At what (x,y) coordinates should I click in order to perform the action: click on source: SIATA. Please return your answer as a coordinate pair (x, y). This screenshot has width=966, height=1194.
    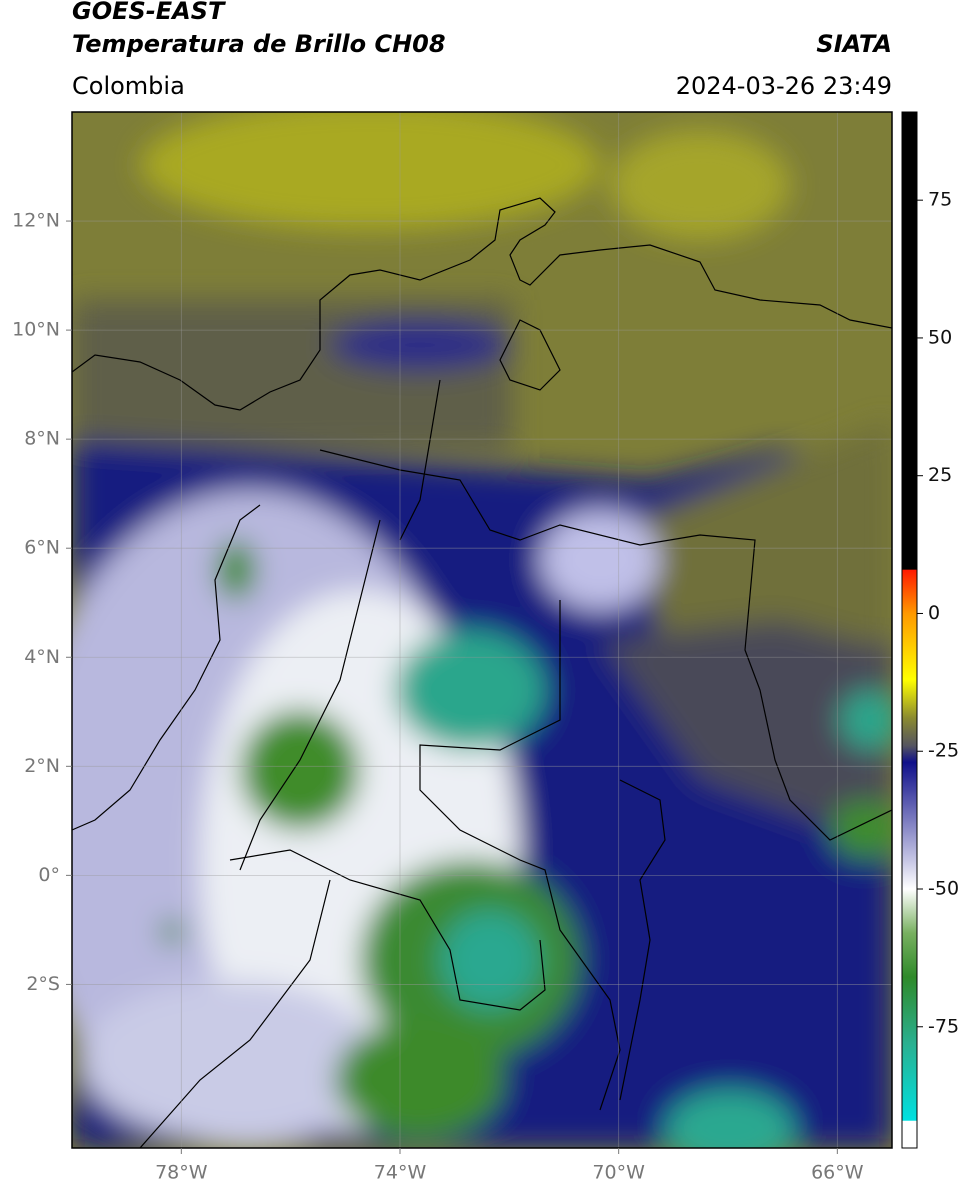
    Looking at the image, I should click on (854, 44).